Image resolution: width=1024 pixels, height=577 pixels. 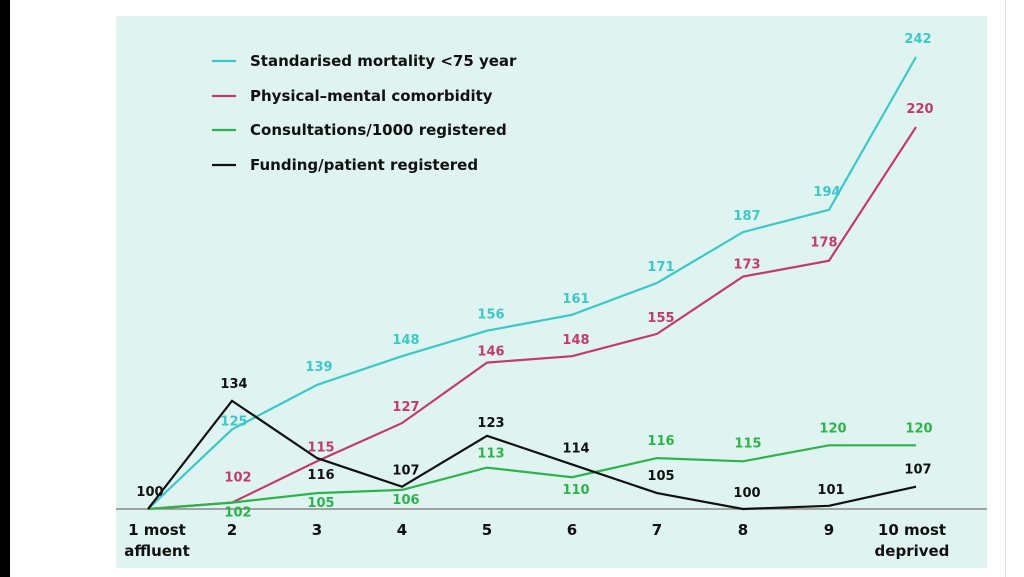 I want to click on right-divider, so click(x=1005, y=288).